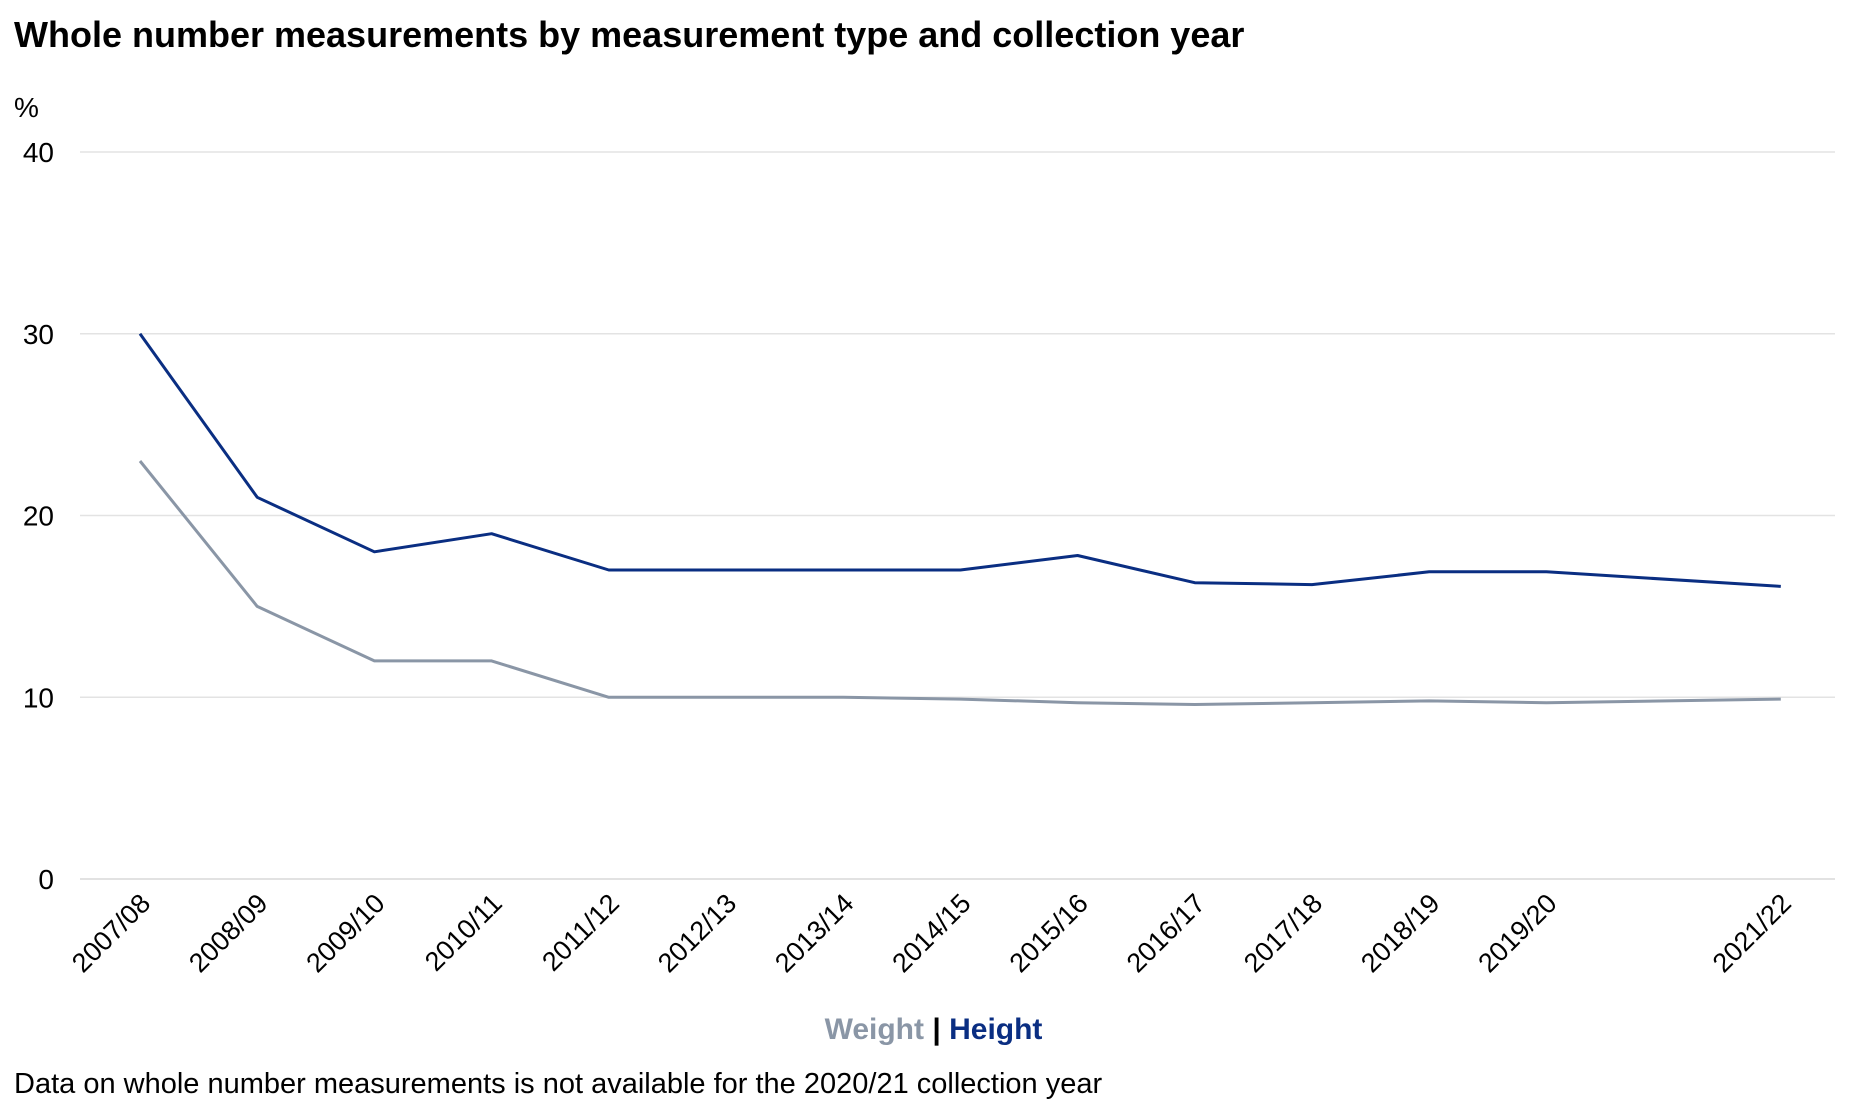 The image size is (1867, 1103). What do you see at coordinates (38, 697) in the screenshot?
I see `y-tick-label: 10` at bounding box center [38, 697].